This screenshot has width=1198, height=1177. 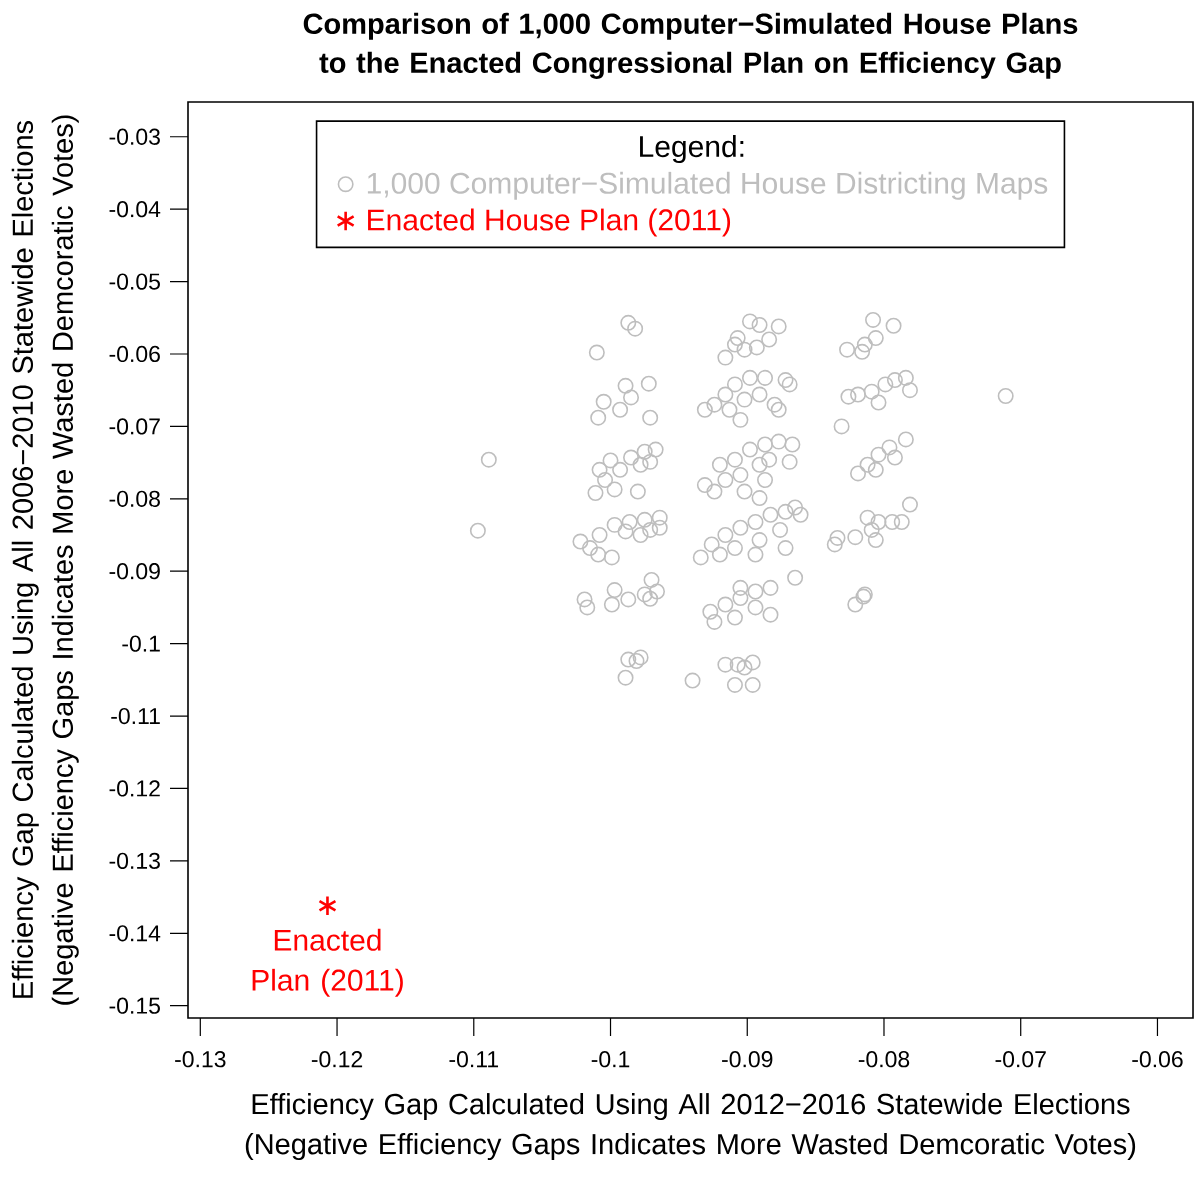 I want to click on legend-label: 1,000 Computer−Simulated House Districting Maps, so click(x=707, y=185).